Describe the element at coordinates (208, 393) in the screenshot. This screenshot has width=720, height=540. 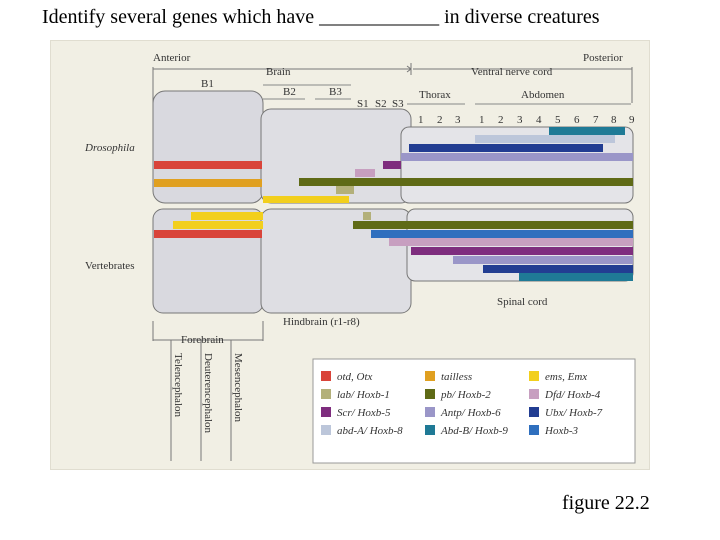
I see `deuterencephalon-label: Deuterencephalon` at that location.